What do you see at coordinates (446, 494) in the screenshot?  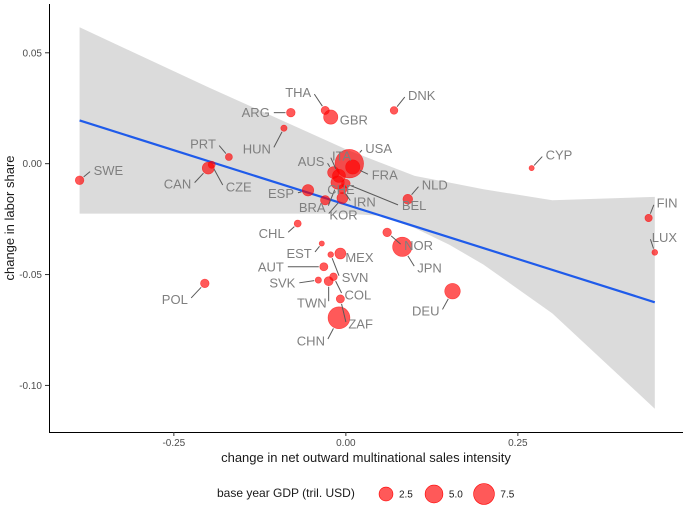 I see `legend-items: 2.5 5.0 7.5` at bounding box center [446, 494].